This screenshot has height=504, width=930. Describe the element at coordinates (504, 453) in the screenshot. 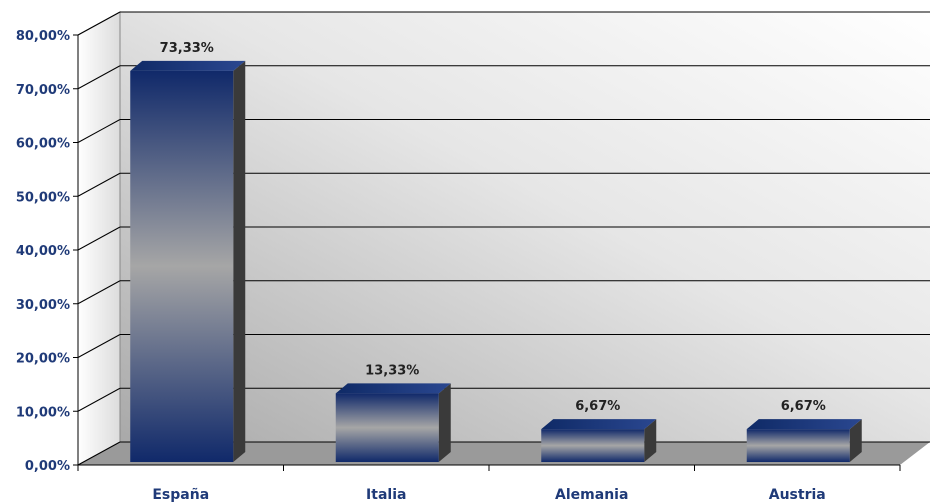

I see `chart-floor` at that location.